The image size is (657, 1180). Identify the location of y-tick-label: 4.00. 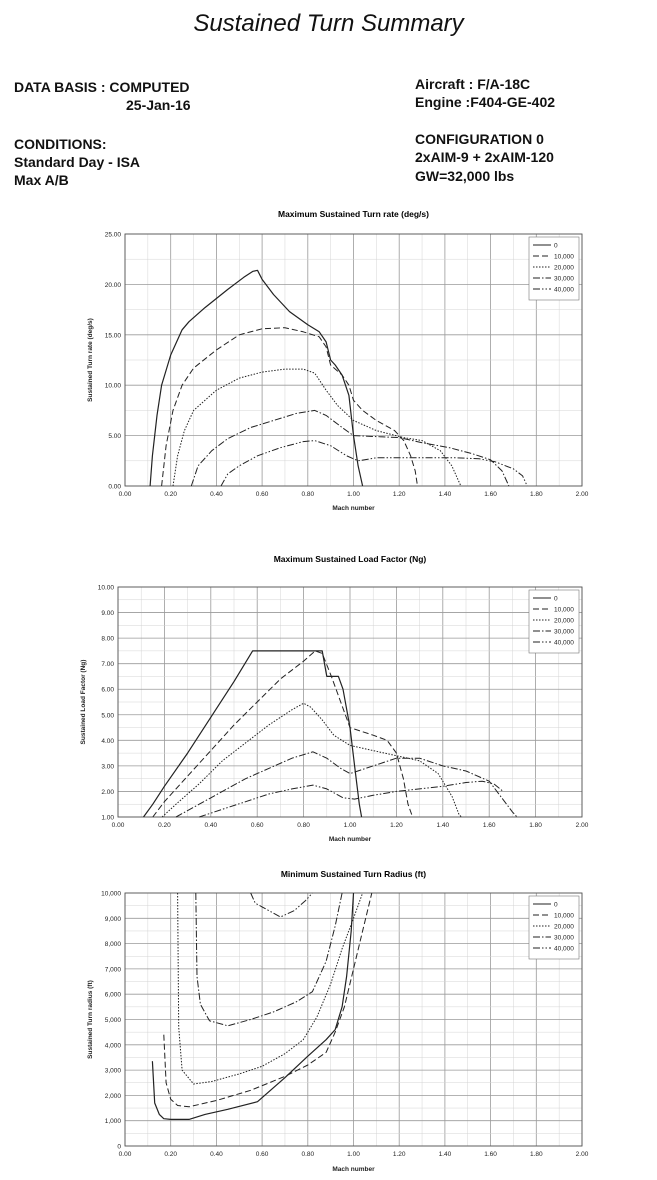
(107, 741).